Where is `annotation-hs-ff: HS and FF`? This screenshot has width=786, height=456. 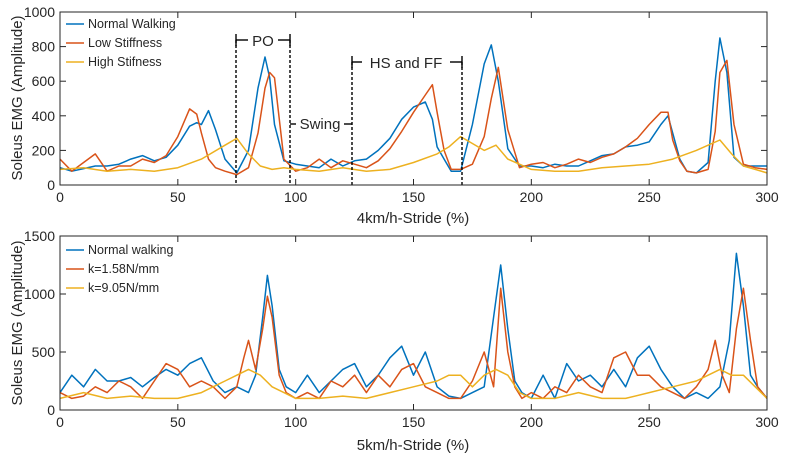 annotation-hs-ff: HS and FF is located at coordinates (406, 63).